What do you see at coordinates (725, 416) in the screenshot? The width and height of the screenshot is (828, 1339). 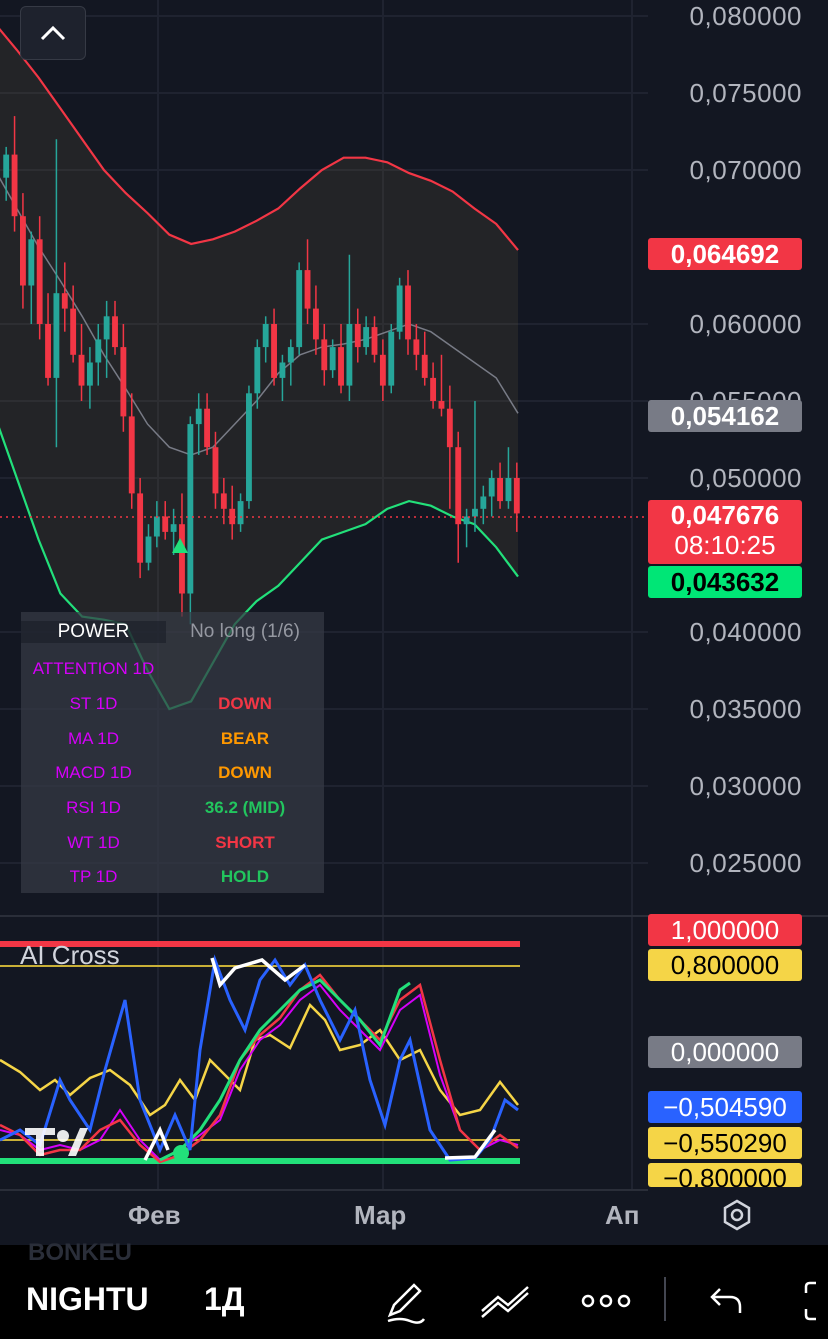 I see `middle-band-tag: 0,054162` at bounding box center [725, 416].